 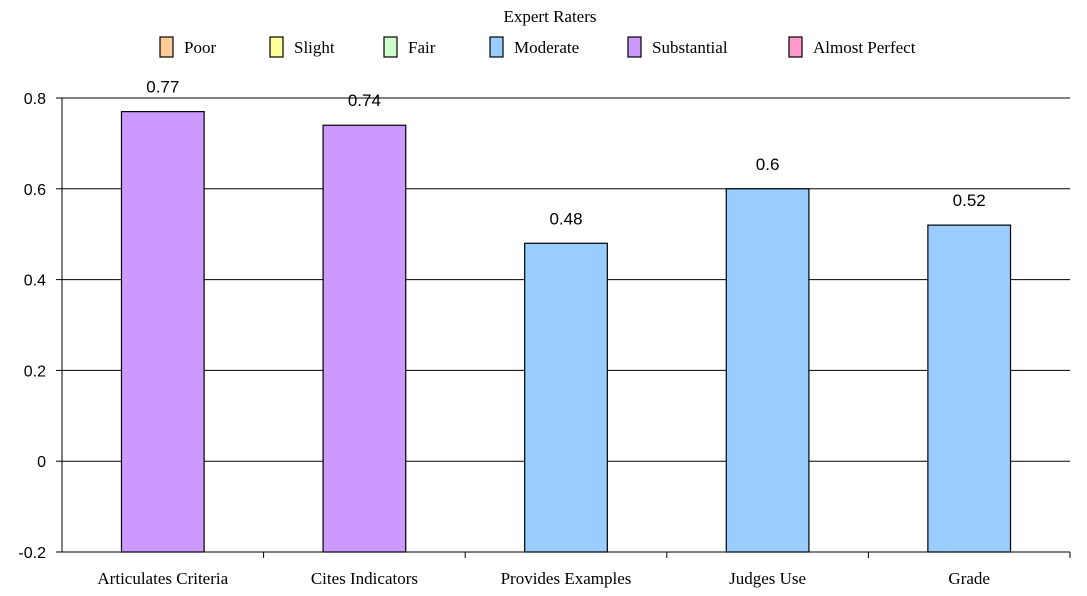 I want to click on x-tick-label-articulates-criteria: Articulates Criteria, so click(x=162, y=578).